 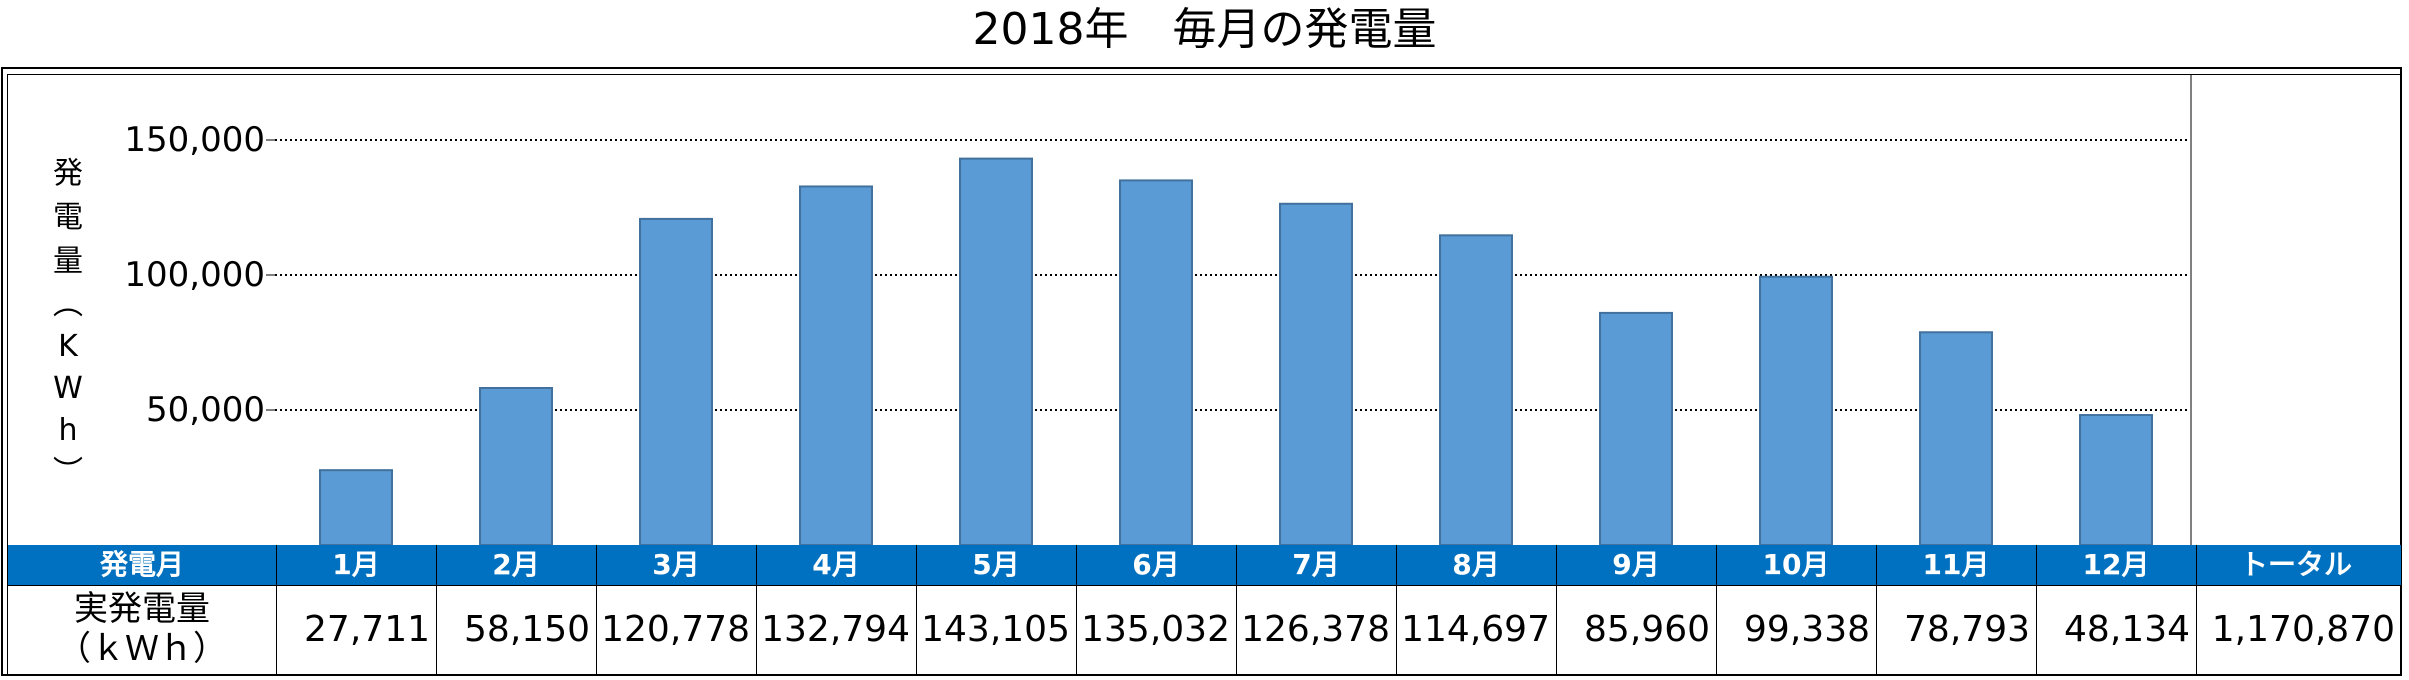 What do you see at coordinates (68, 304) in the screenshot?
I see `y-axis-label-char: ︵` at bounding box center [68, 304].